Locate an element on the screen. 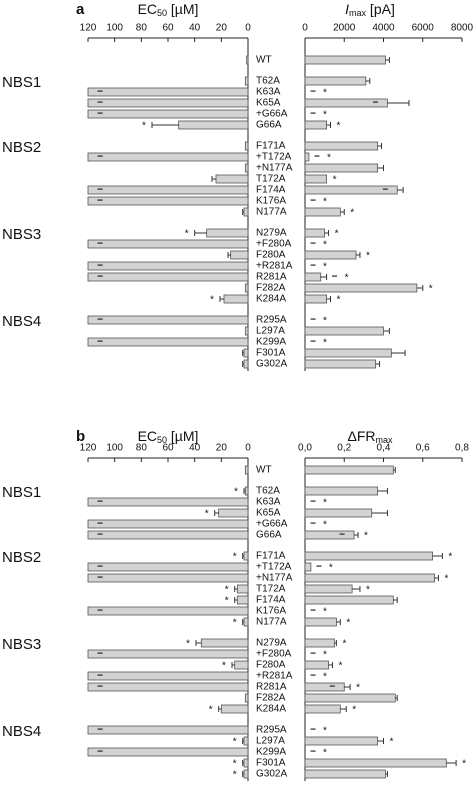  category-label: K284A is located at coordinates (271, 299).